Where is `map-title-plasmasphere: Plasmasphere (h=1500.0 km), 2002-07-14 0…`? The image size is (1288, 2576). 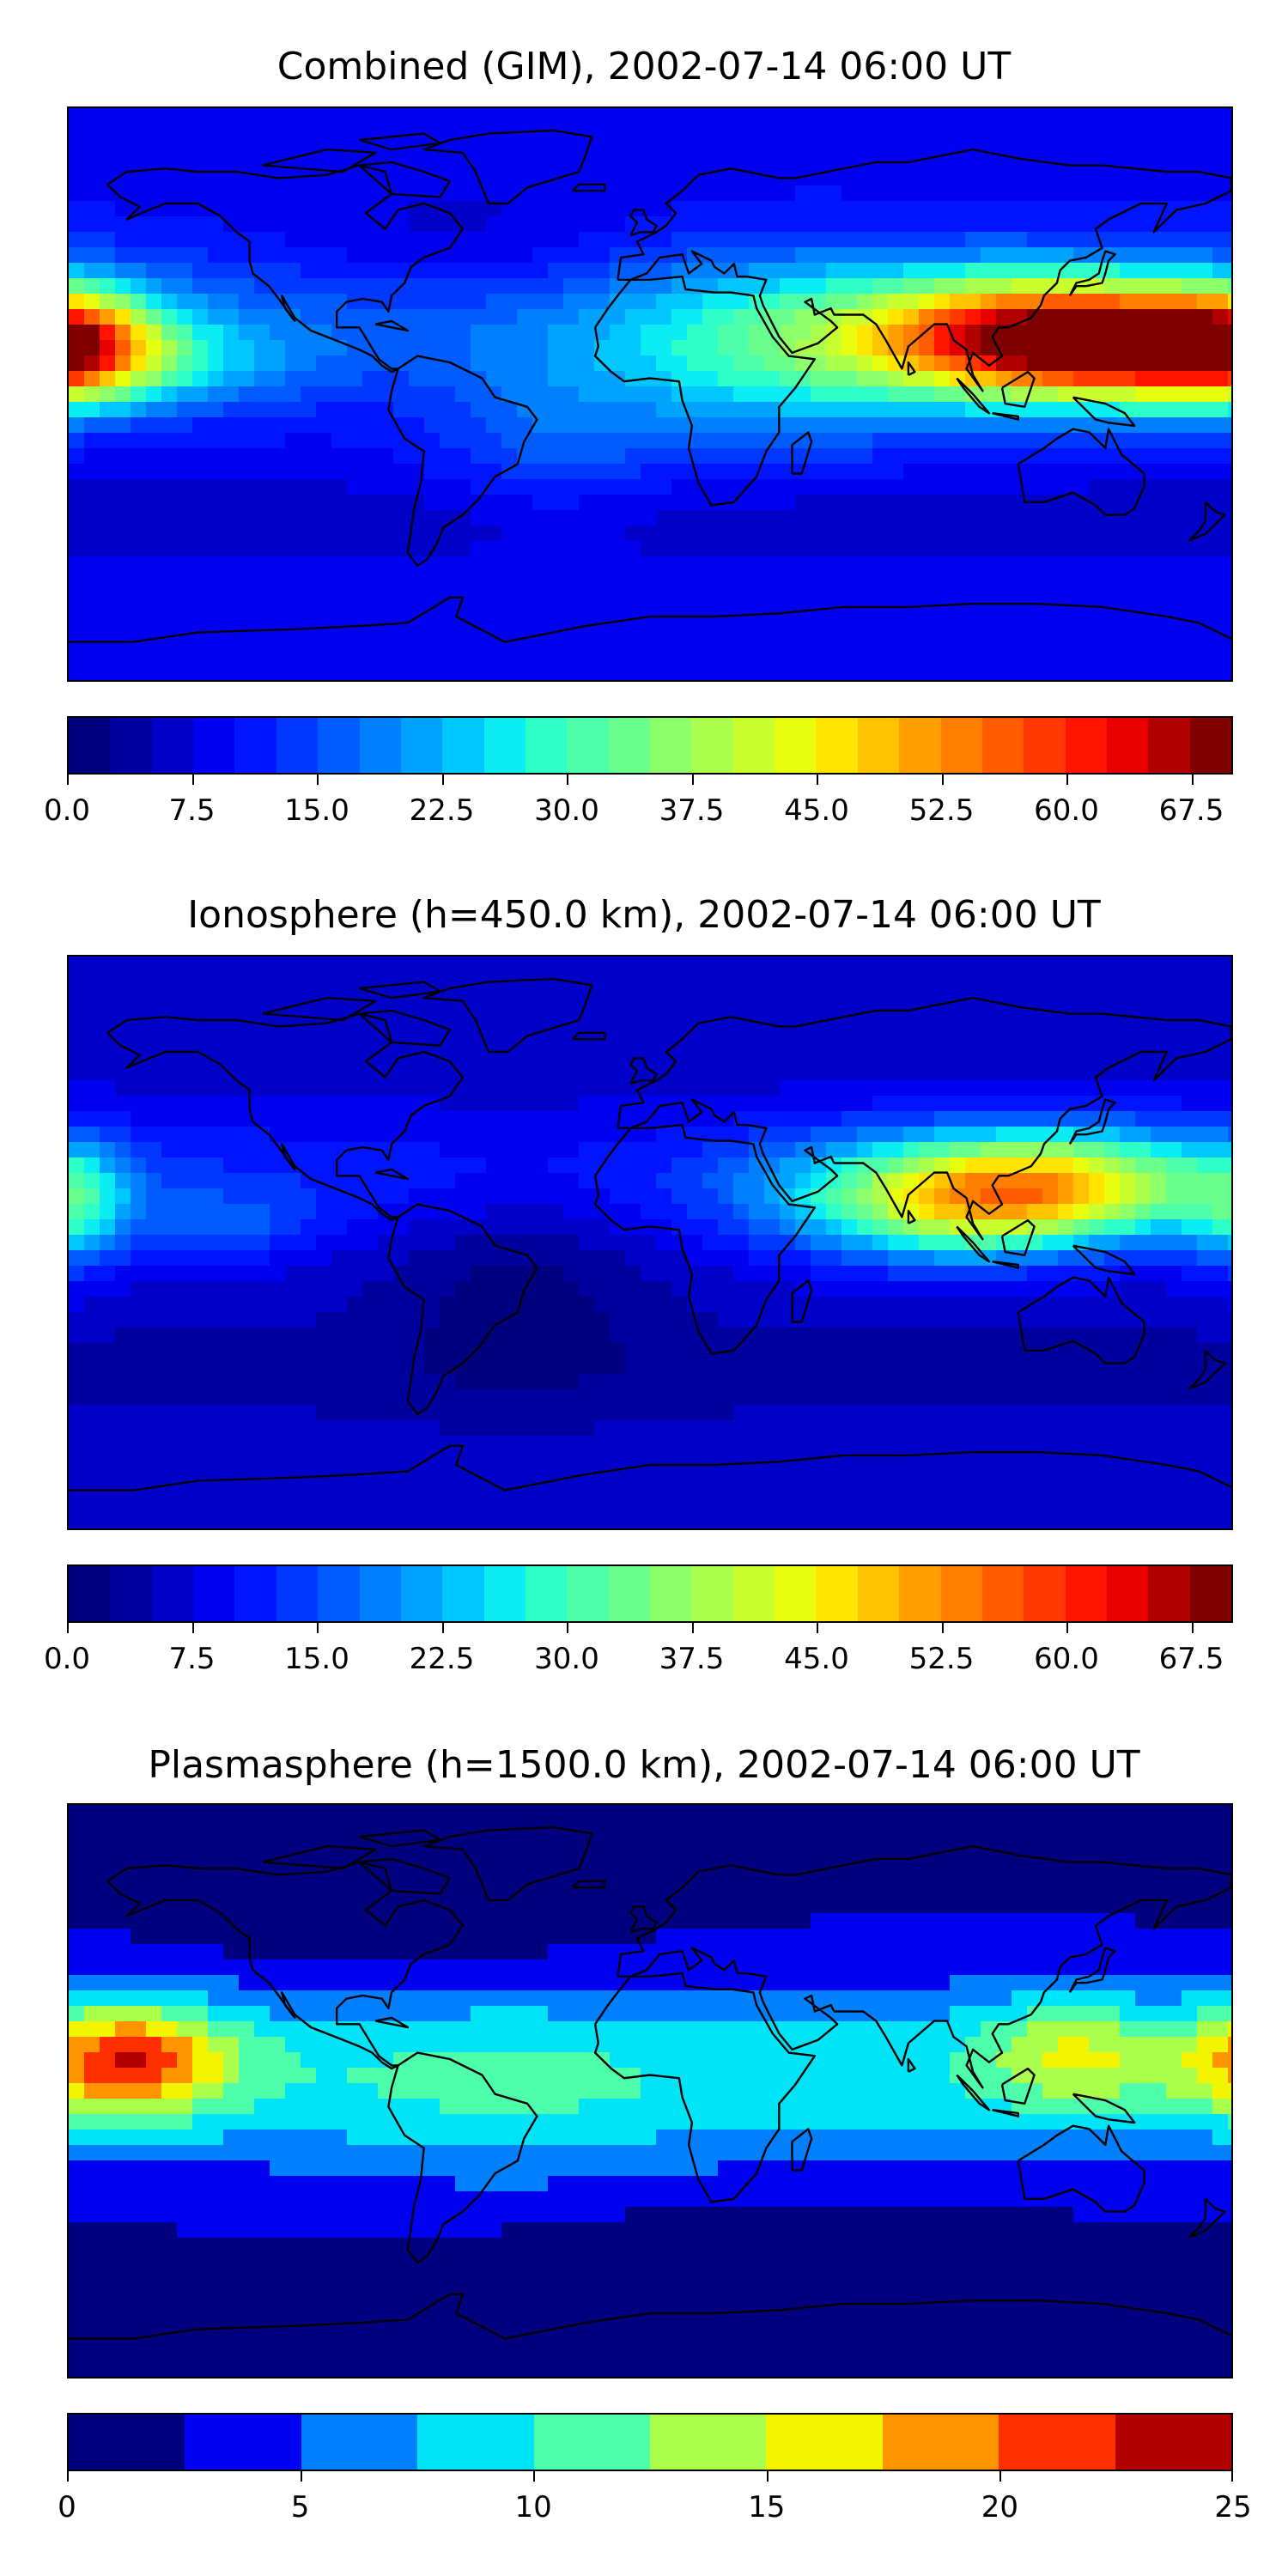
map-title-plasmasphere: Plasmasphere (h=1500.0 km), 2002-07-14 0… is located at coordinates (644, 1765).